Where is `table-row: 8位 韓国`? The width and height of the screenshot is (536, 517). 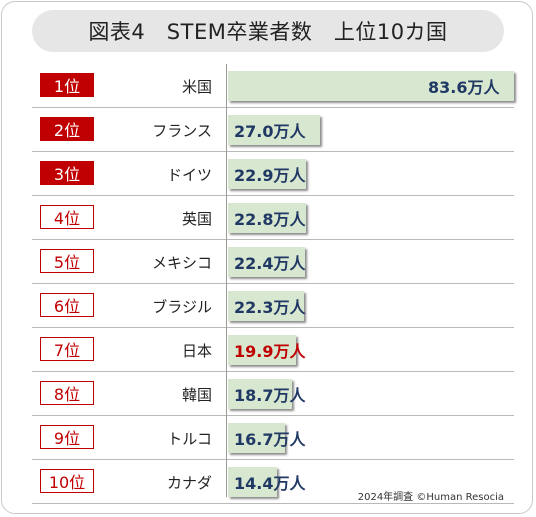 table-row: 8位 韓国 is located at coordinates (273, 394).